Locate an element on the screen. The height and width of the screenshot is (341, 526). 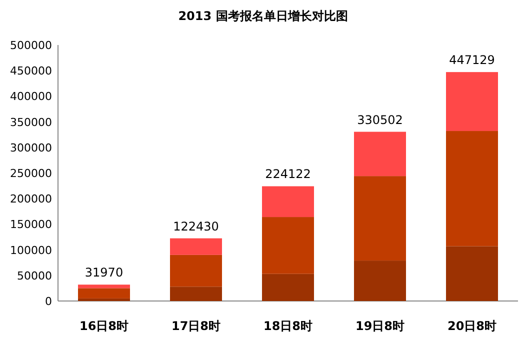
total-label: 122430 is located at coordinates (196, 226).